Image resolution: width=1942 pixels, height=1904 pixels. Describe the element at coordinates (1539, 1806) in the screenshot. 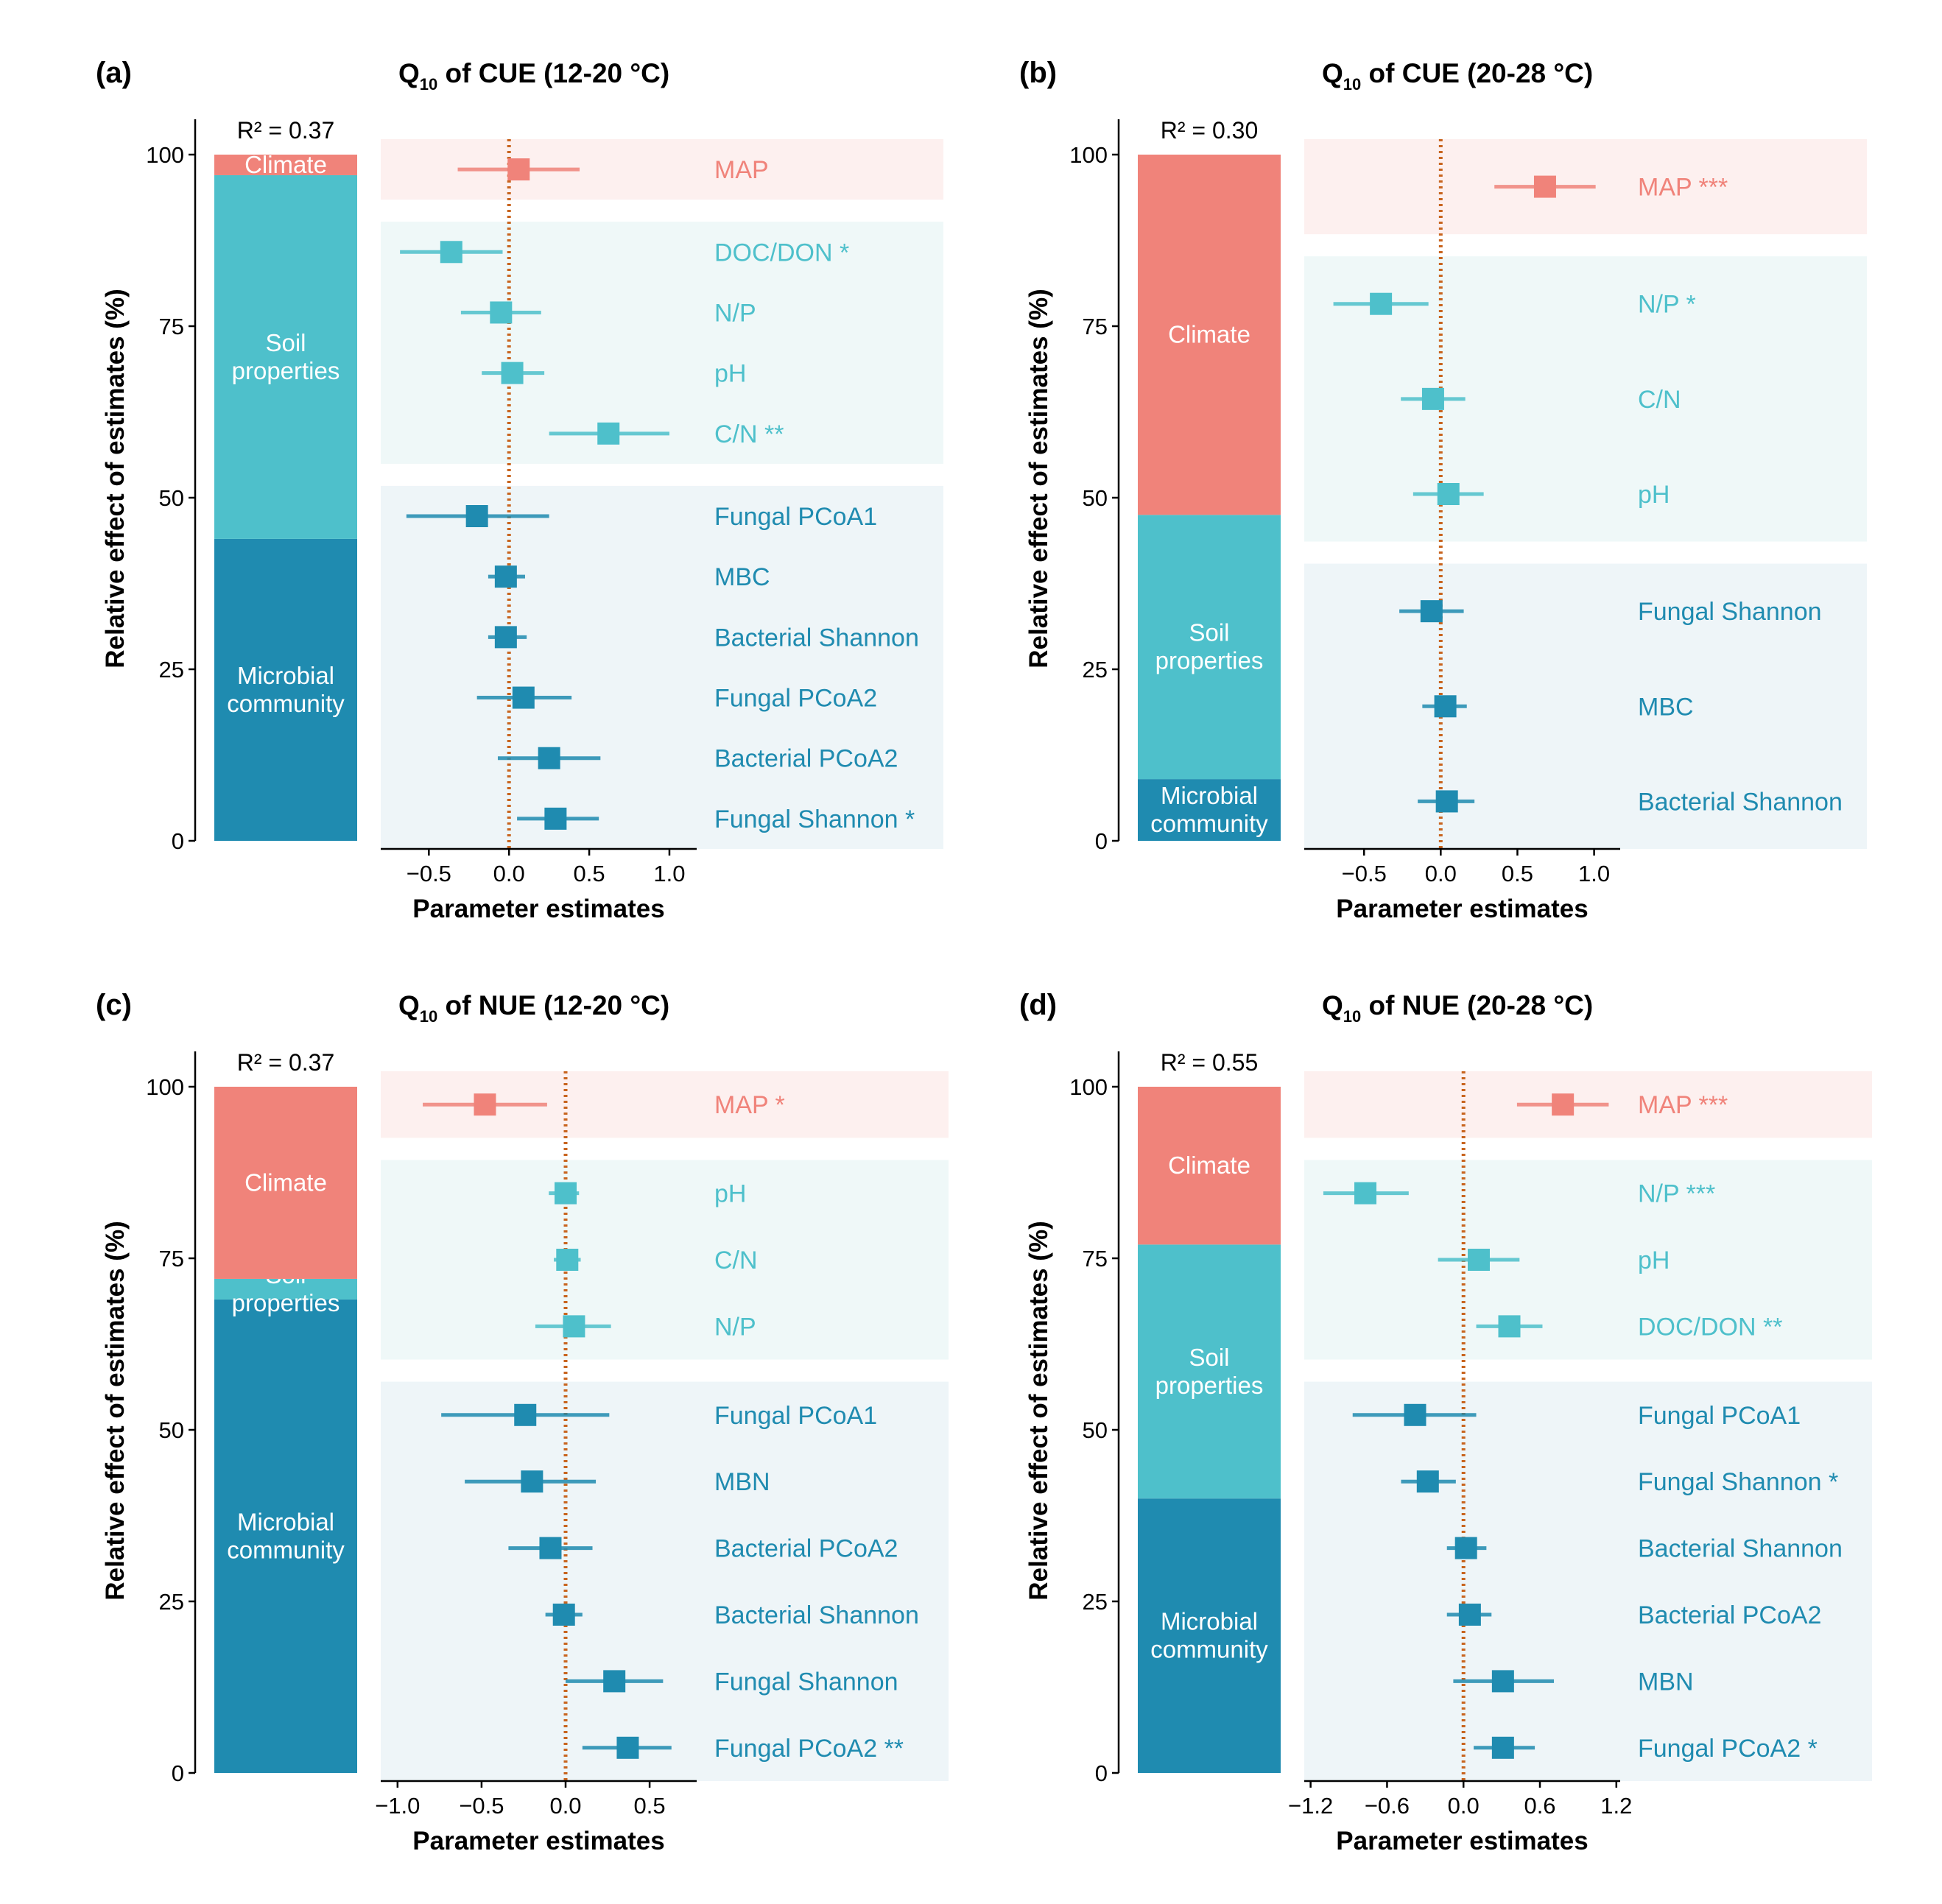

I see `x-tick-label: 0.6` at that location.